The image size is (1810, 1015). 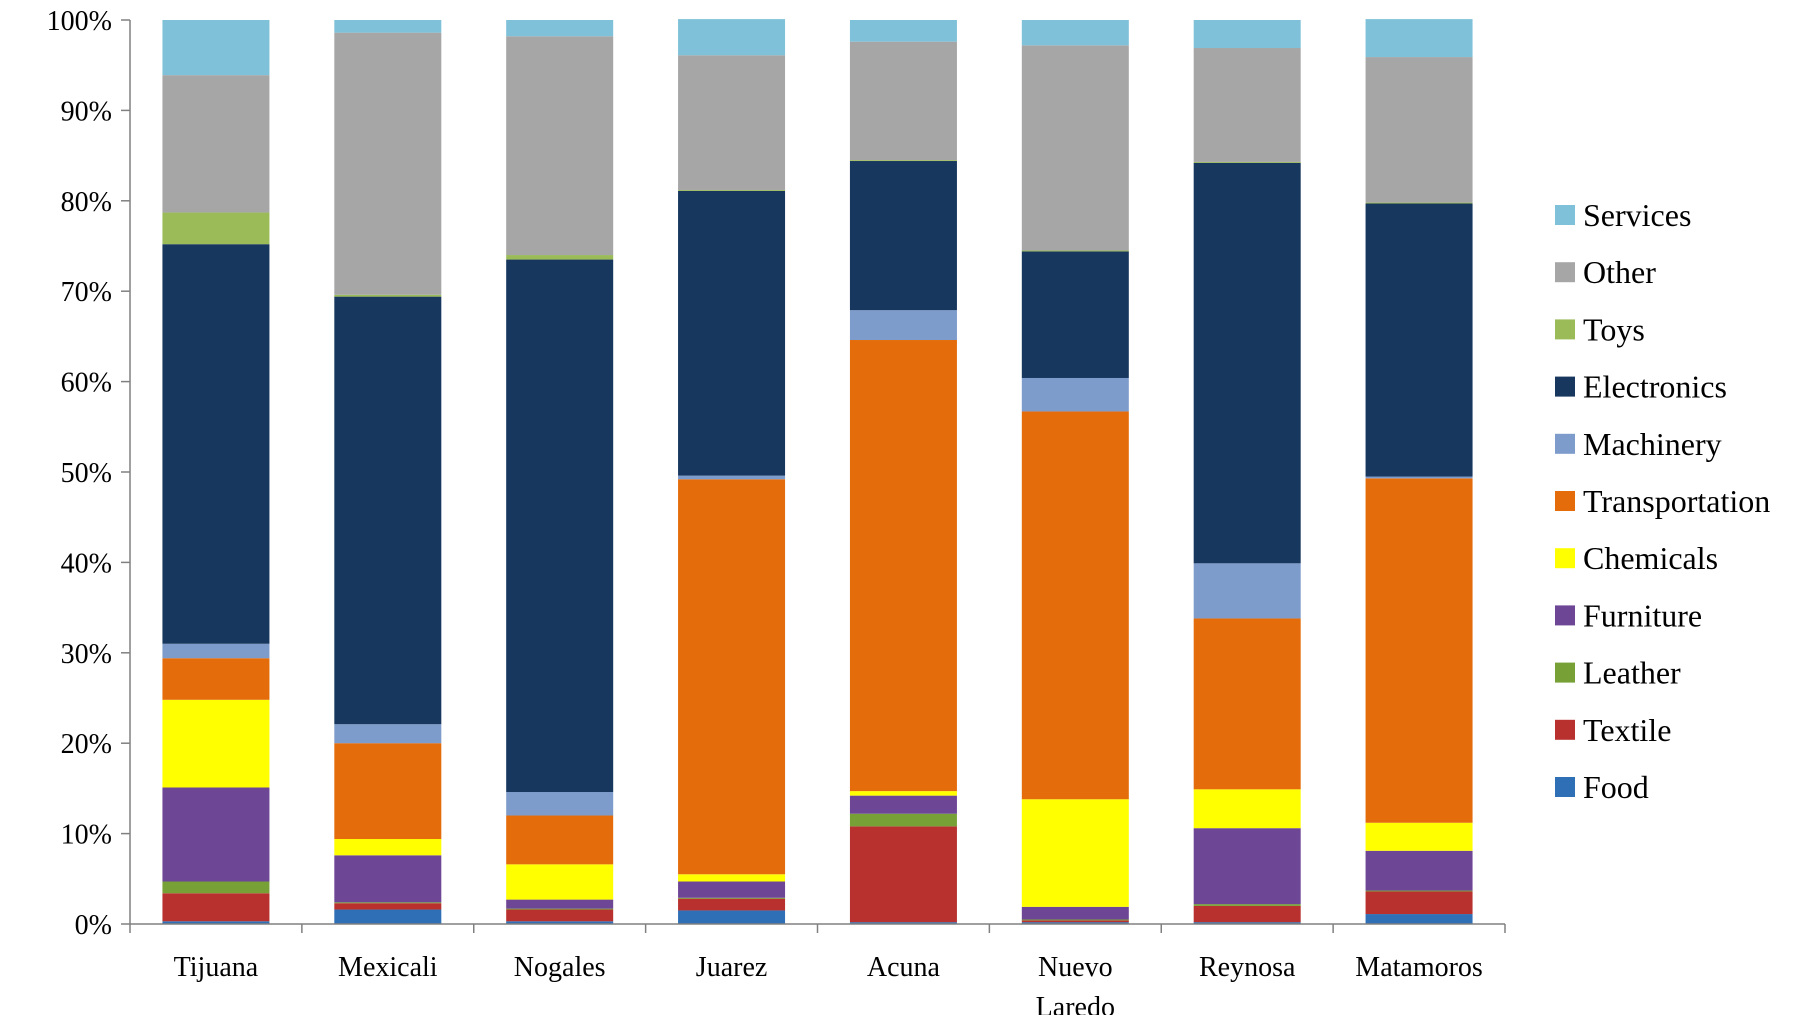 I want to click on bar-segment-chemicals-nogales, so click(x=560, y=882).